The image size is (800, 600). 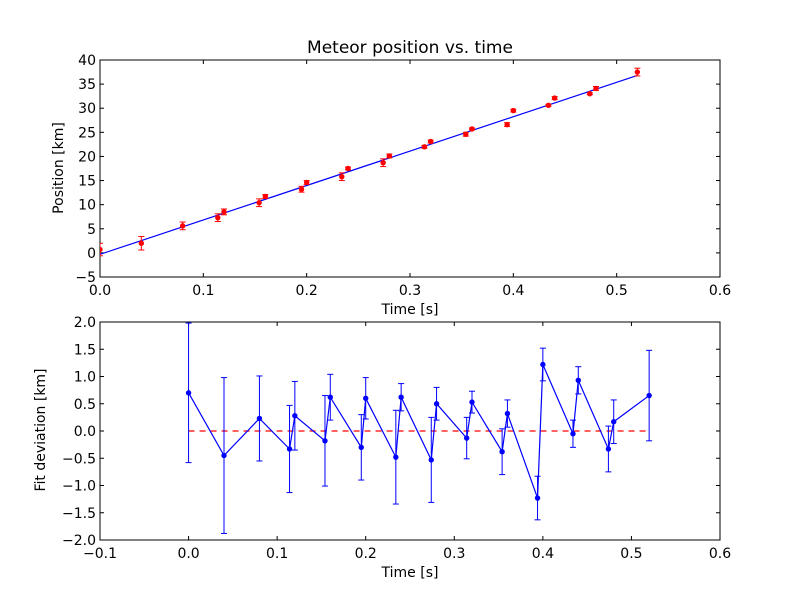 What do you see at coordinates (87, 157) in the screenshot?
I see `top-ytick-label: 20` at bounding box center [87, 157].